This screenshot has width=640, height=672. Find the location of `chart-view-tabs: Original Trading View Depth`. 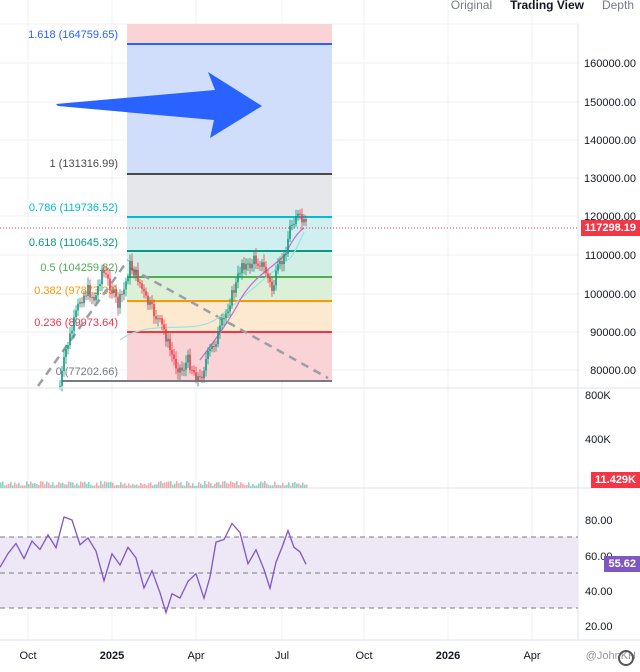

chart-view-tabs: Original Trading View Depth is located at coordinates (542, 7).